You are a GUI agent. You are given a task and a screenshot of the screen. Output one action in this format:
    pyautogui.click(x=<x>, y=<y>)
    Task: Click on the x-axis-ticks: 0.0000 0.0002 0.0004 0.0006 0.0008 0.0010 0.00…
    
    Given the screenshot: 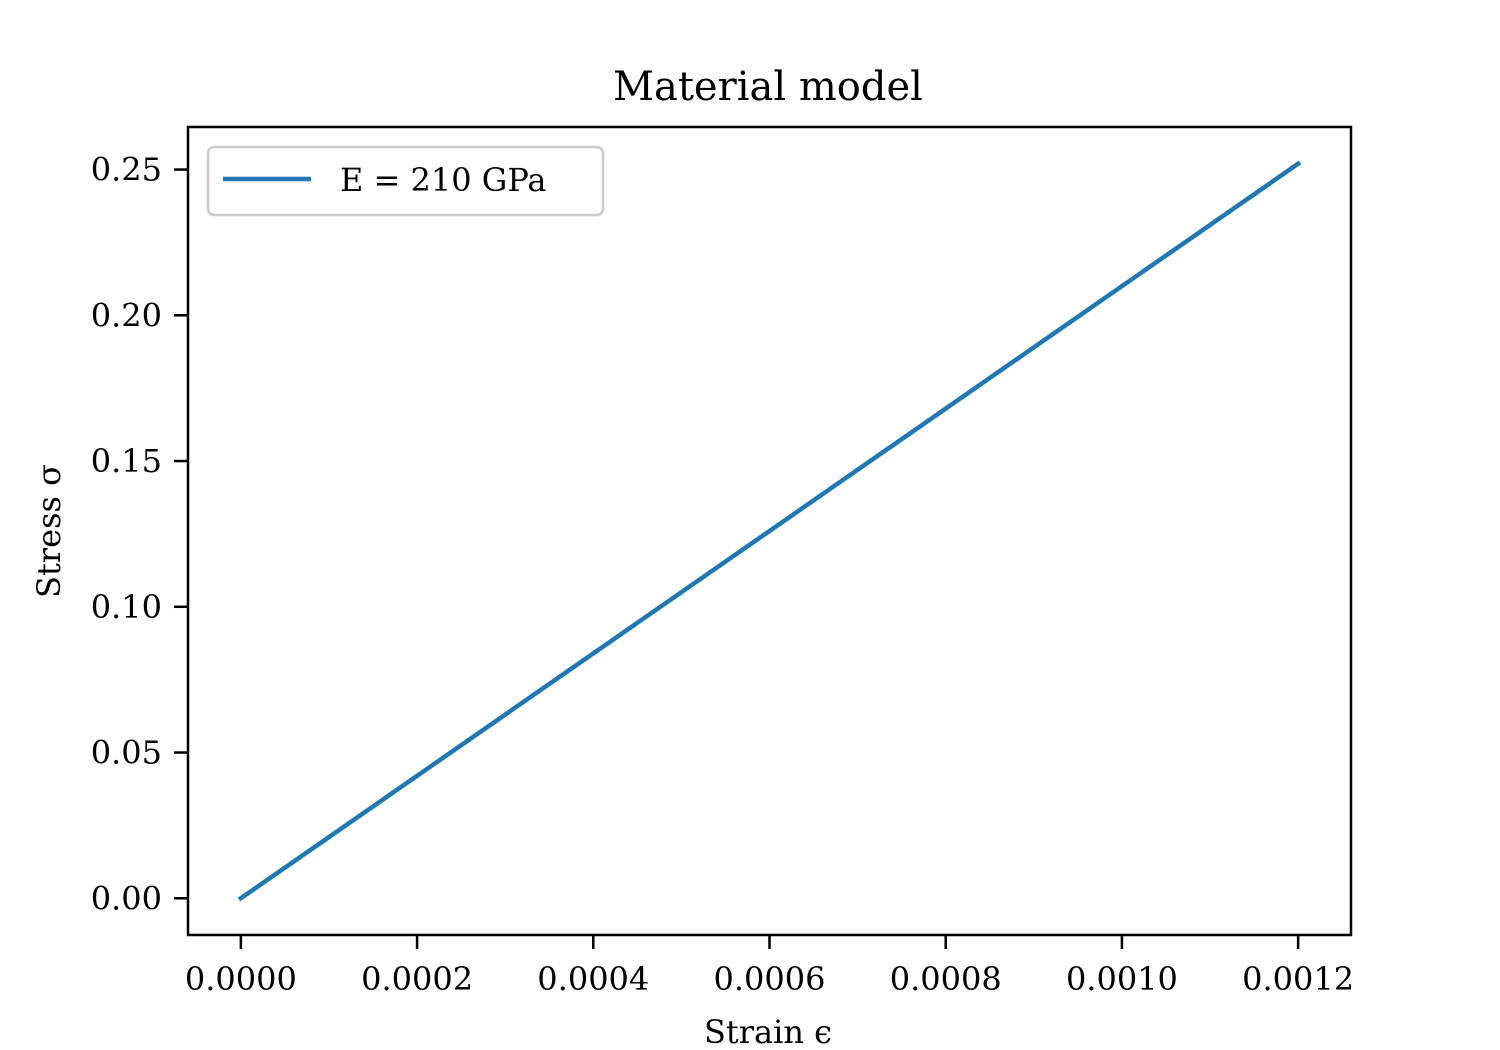 What is the action you would take?
    pyautogui.click(x=769, y=966)
    